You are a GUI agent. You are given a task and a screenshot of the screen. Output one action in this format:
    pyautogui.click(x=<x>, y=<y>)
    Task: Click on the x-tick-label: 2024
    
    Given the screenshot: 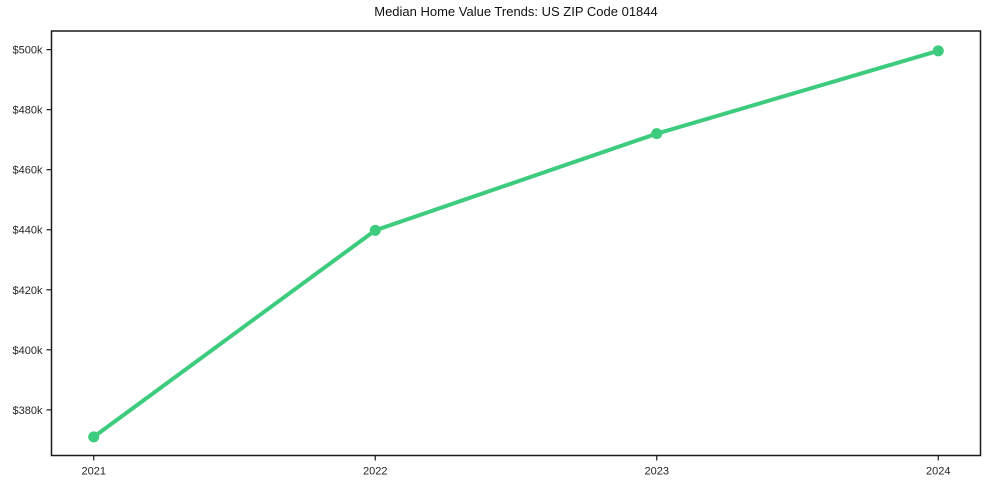 What is the action you would take?
    pyautogui.click(x=938, y=472)
    